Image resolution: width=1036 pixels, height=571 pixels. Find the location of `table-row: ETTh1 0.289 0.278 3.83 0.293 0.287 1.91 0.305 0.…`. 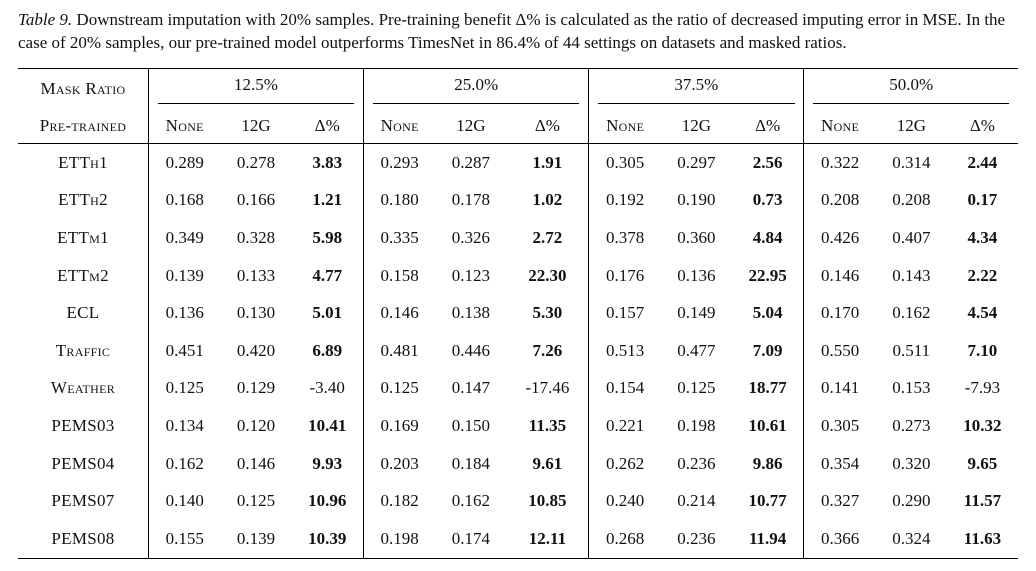

table-row: ETTh1 0.289 0.278 3.83 0.293 0.287 1.91 0.305 0.… is located at coordinates (518, 162).